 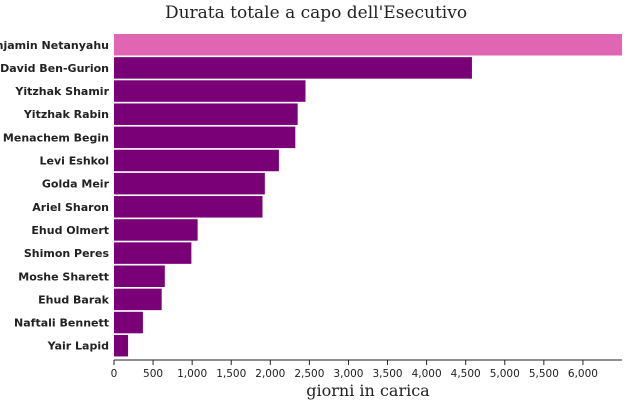 What do you see at coordinates (61, 91) in the screenshot?
I see `category-label: Yitzhak Shamir` at bounding box center [61, 91].